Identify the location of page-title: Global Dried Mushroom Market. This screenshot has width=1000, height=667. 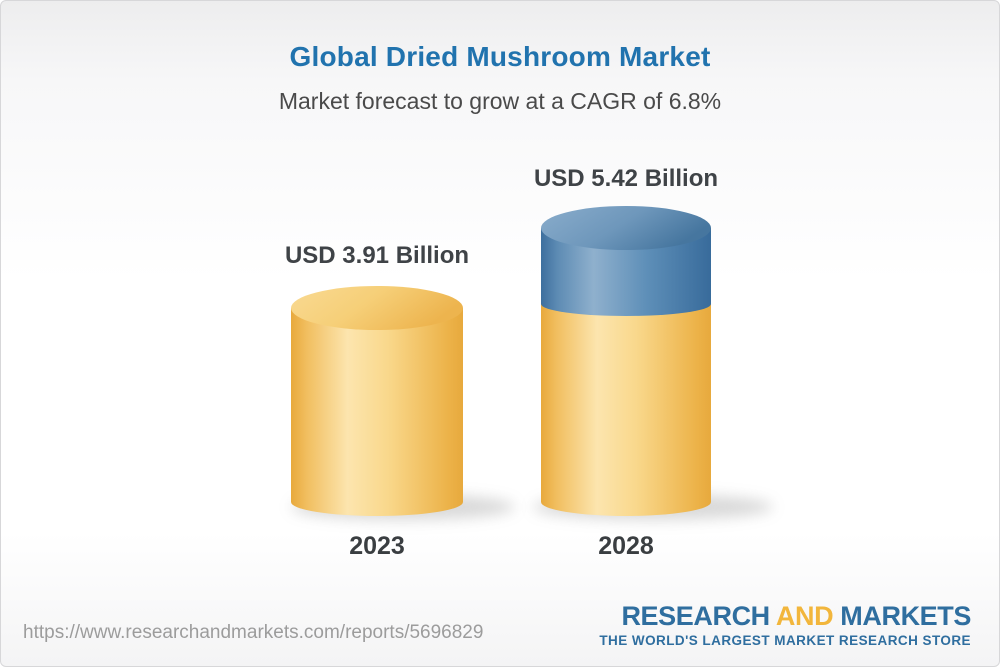
(500, 56).